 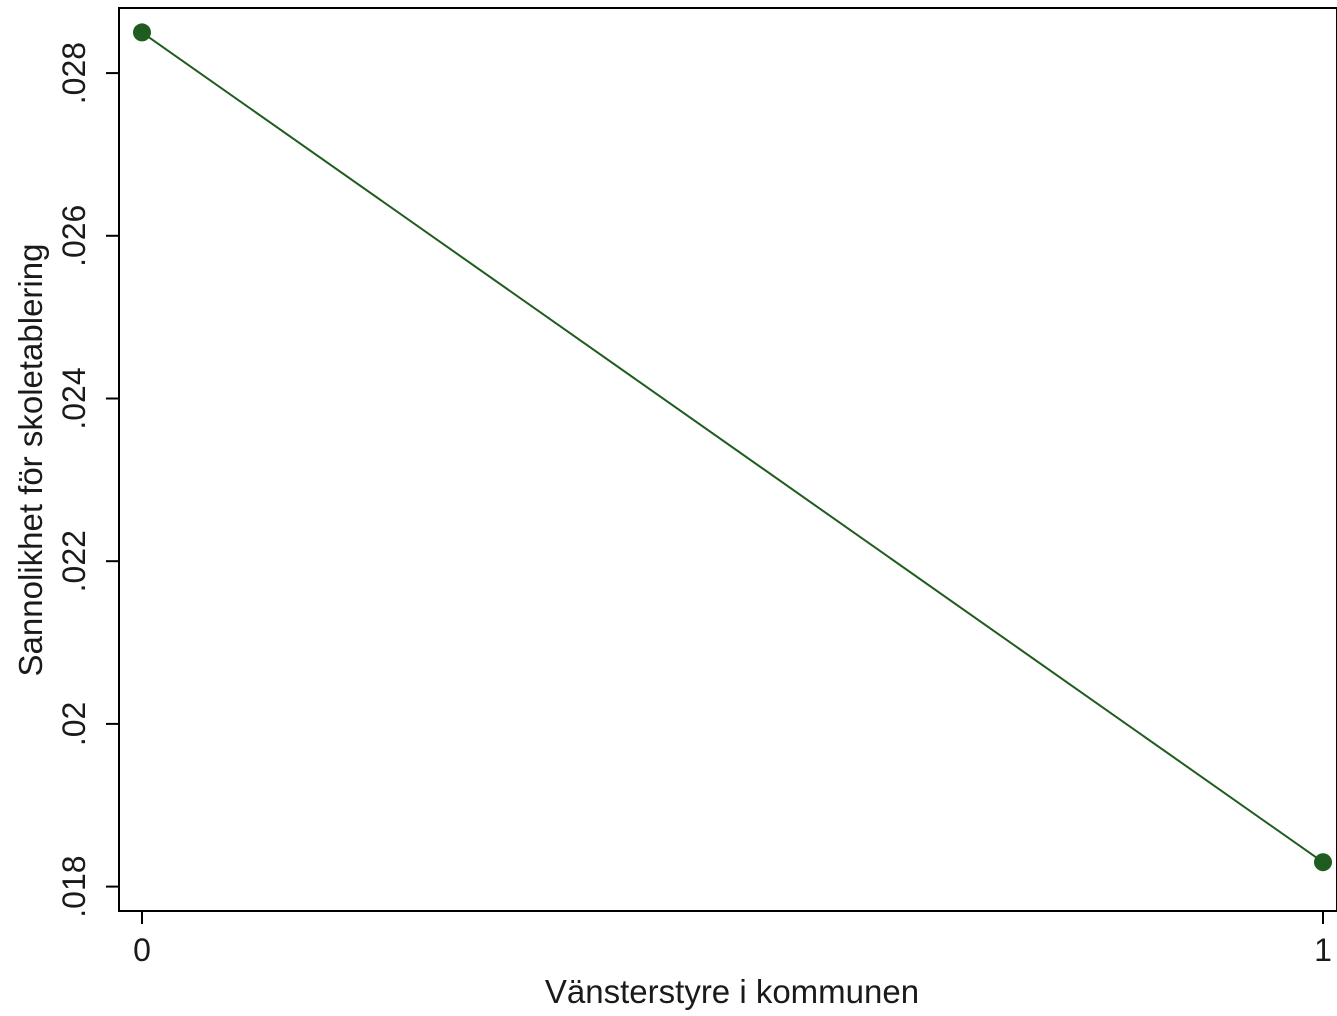 What do you see at coordinates (74, 398) in the screenshot?
I see `y-tick-label: .024` at bounding box center [74, 398].